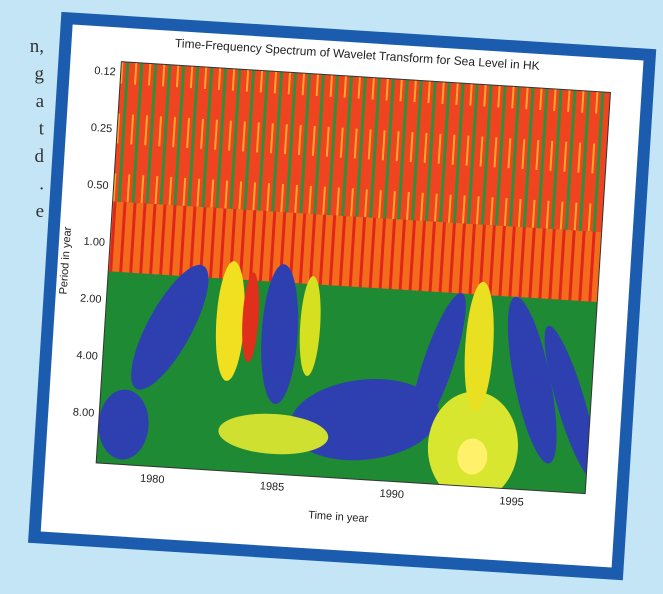  Describe the element at coordinates (391, 495) in the screenshot. I see `x-tick-label: 1990` at that location.